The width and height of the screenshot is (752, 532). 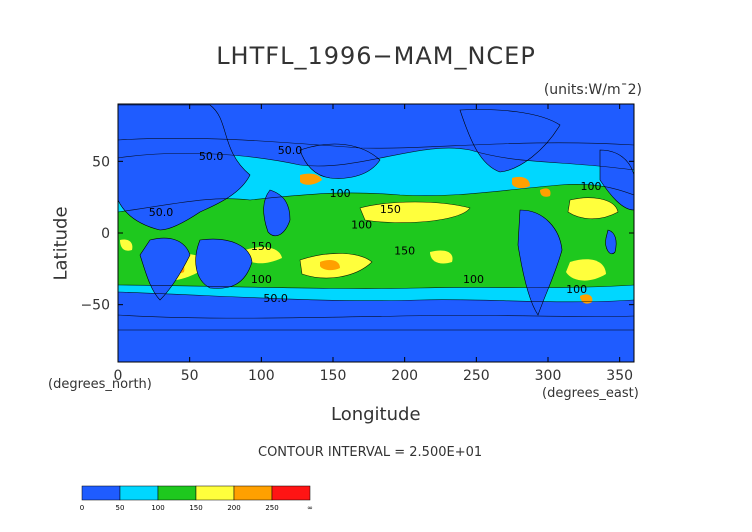 I want to click on y-axis-sublabel: (degrees_north), so click(x=100, y=384).